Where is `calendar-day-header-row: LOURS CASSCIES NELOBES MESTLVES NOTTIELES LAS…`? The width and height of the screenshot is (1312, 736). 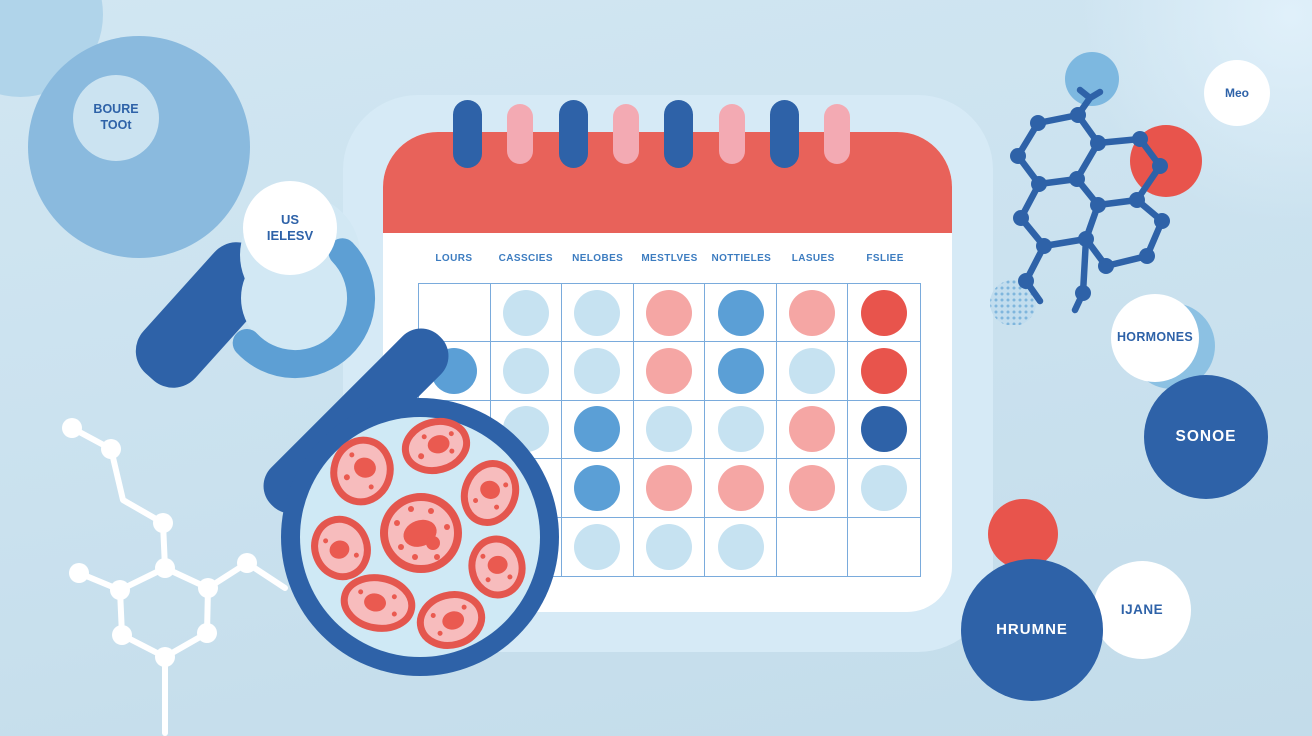
calendar-day-header-row: LOURS CASSCIES NELOBES MESTLVES NOTTIELES LAS… is located at coordinates (669, 258).